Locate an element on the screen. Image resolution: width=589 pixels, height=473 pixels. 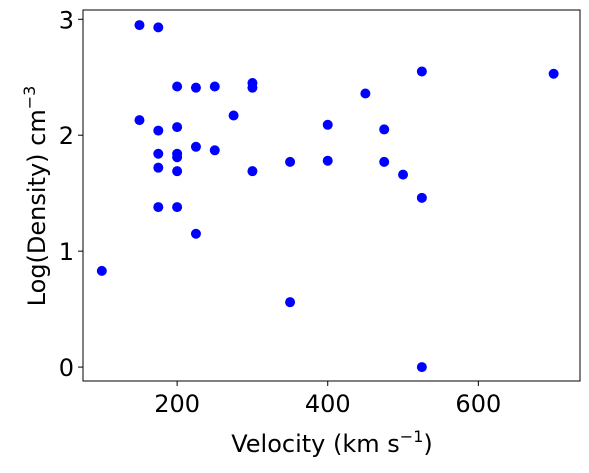
y-tick-label: 2 is located at coordinates (66, 136).